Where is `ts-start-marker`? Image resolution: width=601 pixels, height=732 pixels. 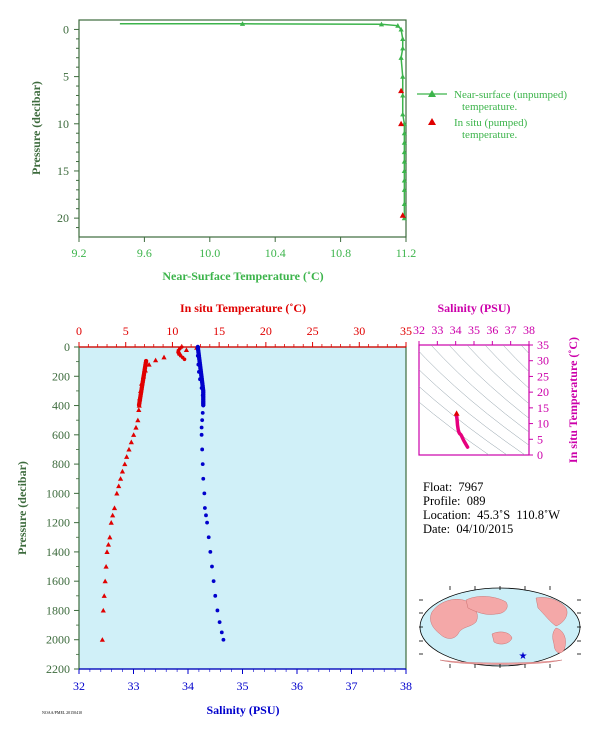 ts-start-marker is located at coordinates (456, 413).